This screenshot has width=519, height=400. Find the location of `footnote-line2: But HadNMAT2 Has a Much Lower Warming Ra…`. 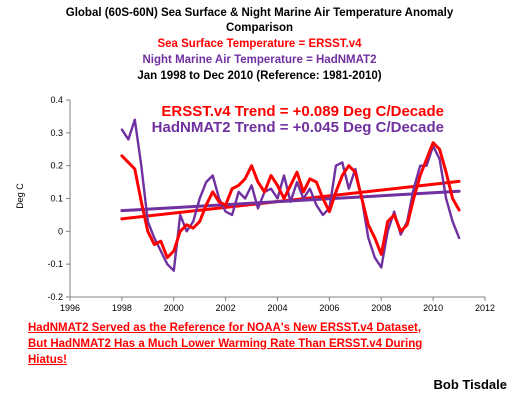

footnote-line2: But HadNMAT2 Has a Much Lower Warming Ra… is located at coordinates (225, 344).